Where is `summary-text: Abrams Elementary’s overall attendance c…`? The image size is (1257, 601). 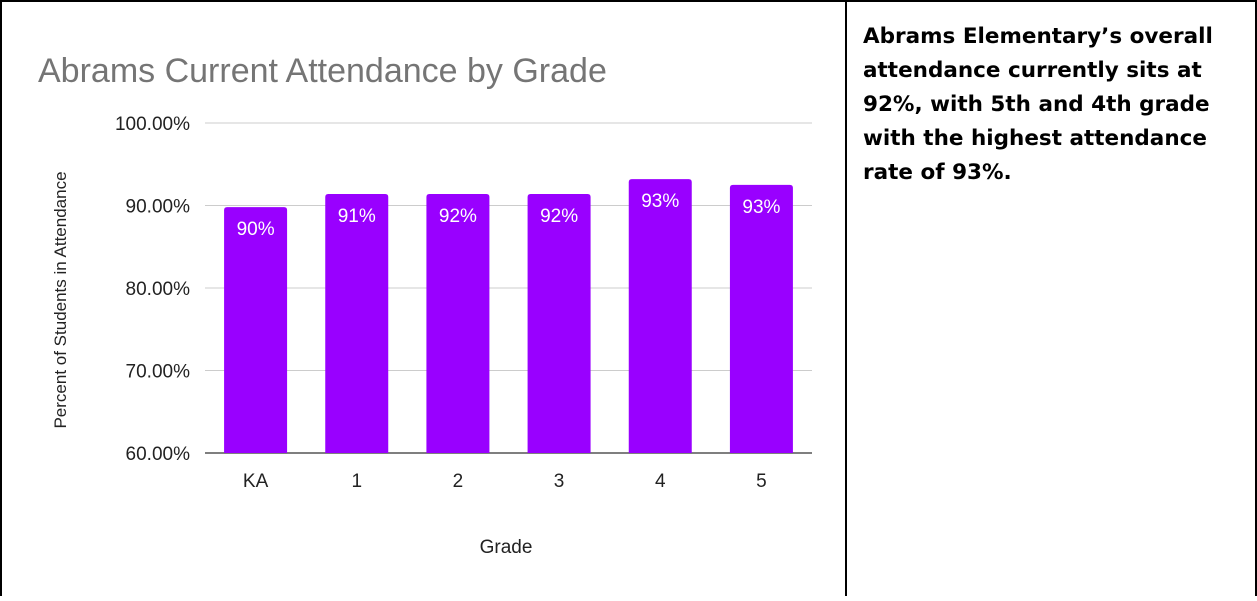 summary-text: Abrams Elementary’s overall attendance c… is located at coordinates (1038, 104).